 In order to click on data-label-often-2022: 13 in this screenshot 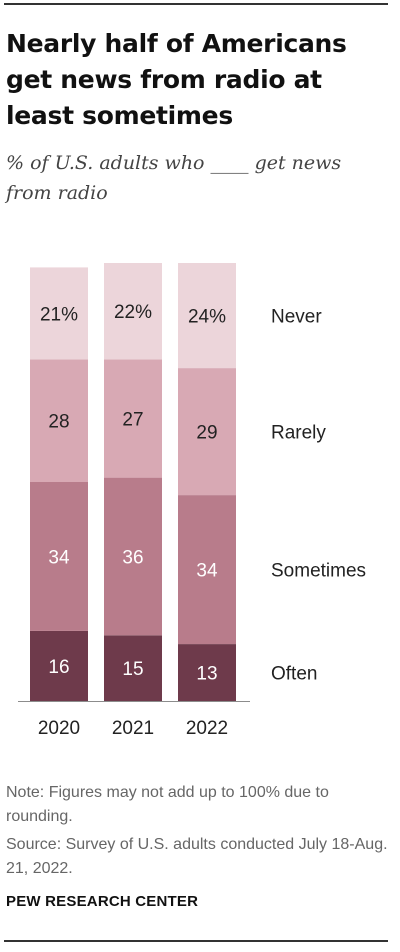, I will do `click(206, 674)`.